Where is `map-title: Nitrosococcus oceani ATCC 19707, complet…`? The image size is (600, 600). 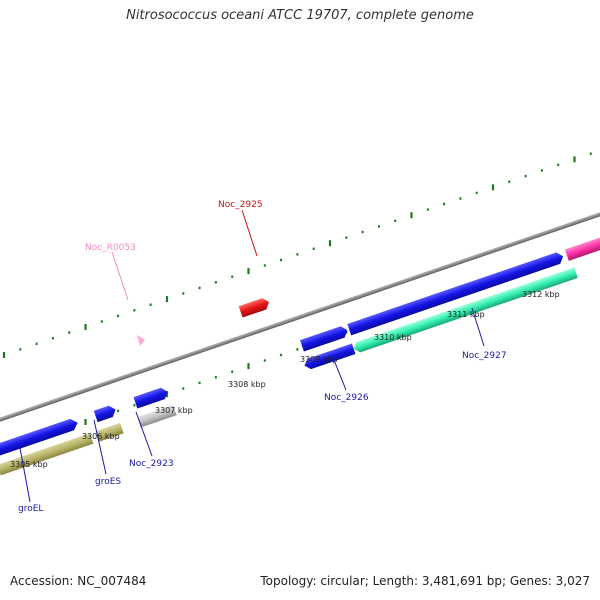 map-title: Nitrosococcus oceani ATCC 19707, complet… is located at coordinates (300, 15).